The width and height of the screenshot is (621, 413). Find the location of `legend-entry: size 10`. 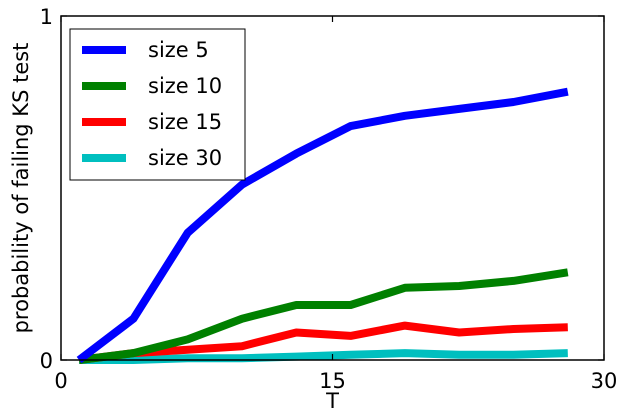

legend-entry: size 10 is located at coordinates (152, 86).